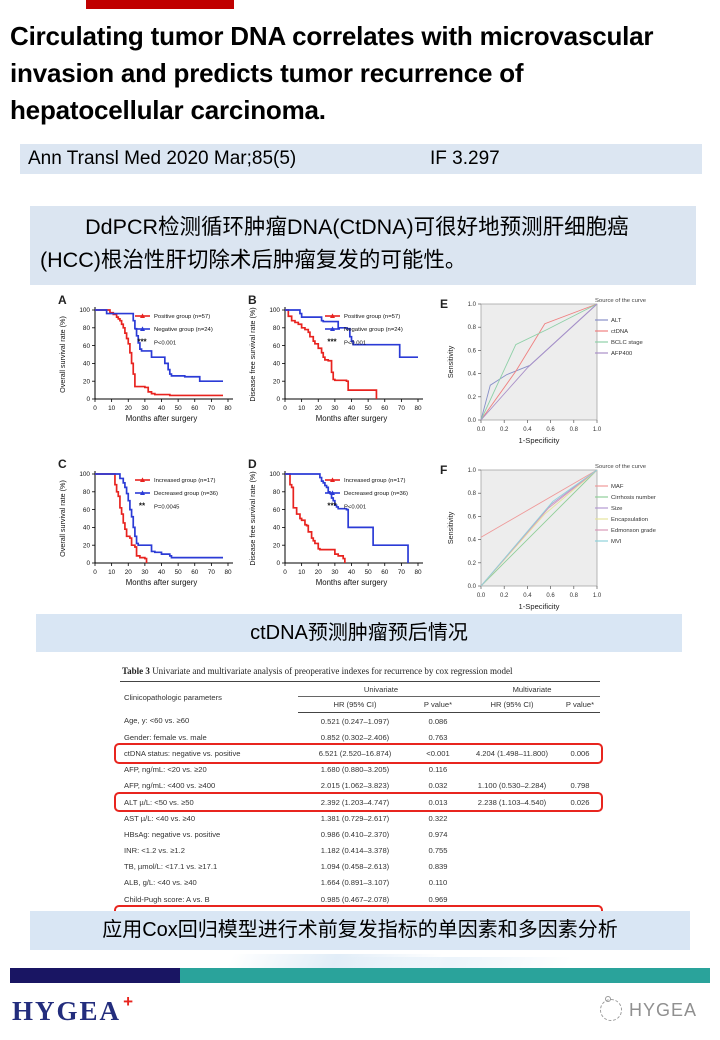  Describe the element at coordinates (182, 753) in the screenshot. I see `table-cell: ctDNA status: negative vs. positive` at that location.